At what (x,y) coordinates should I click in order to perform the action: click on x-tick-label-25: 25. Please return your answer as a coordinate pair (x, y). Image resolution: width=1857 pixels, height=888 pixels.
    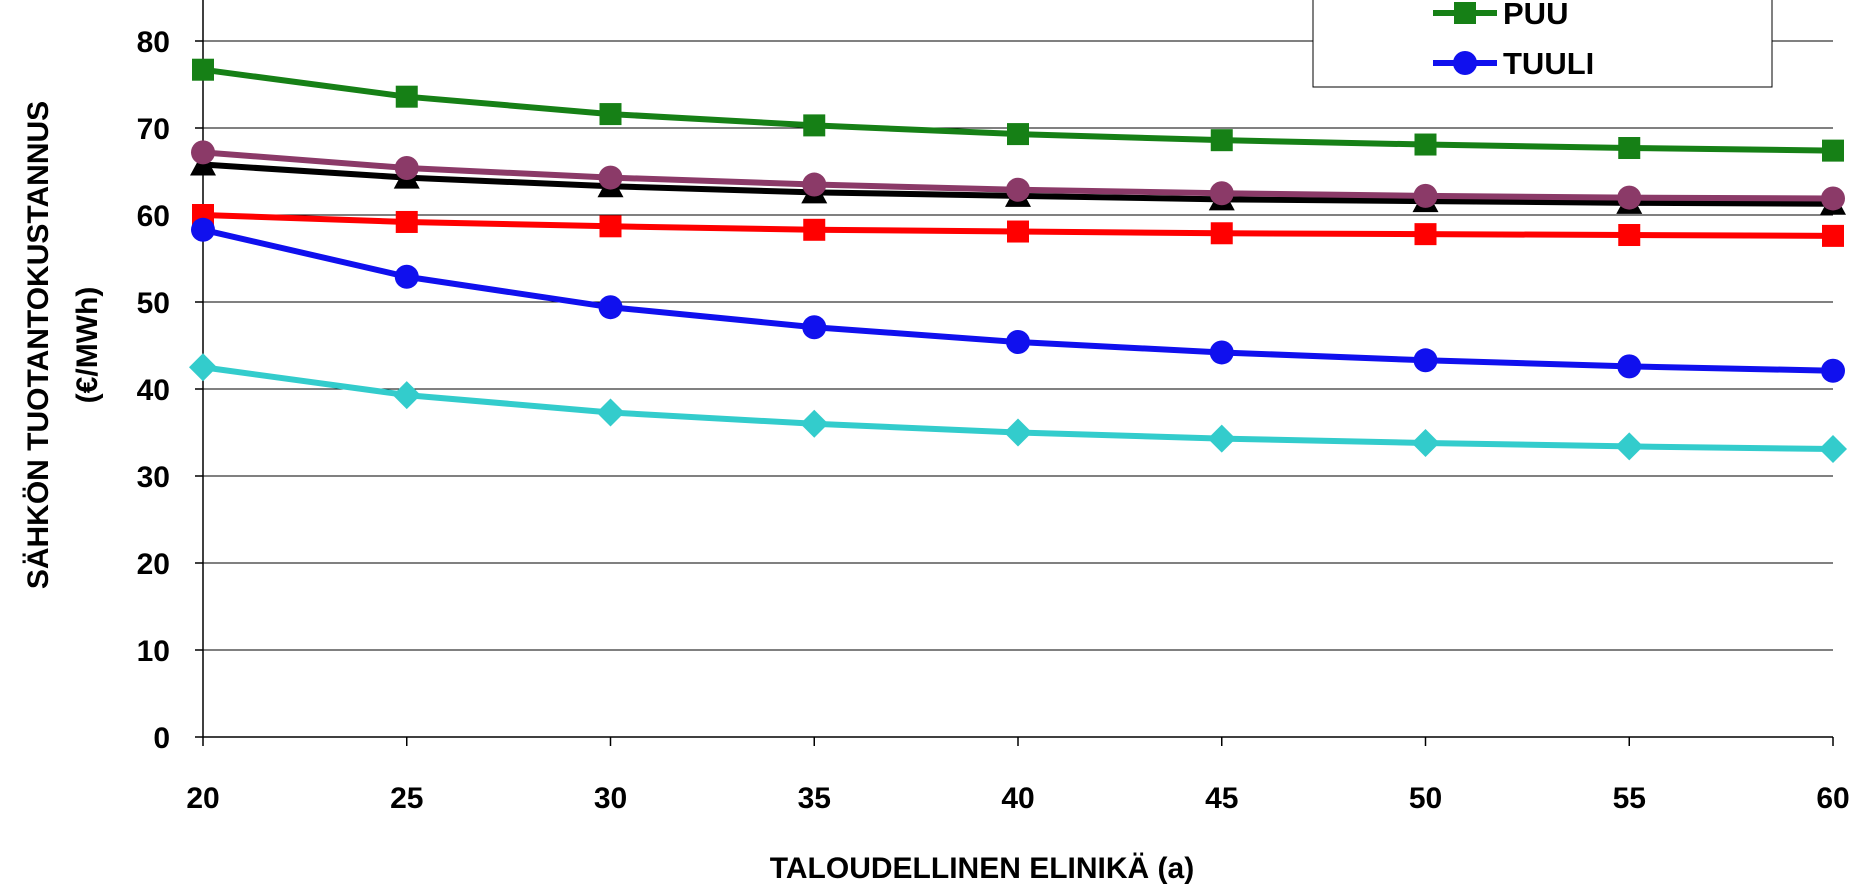
    Looking at the image, I should click on (406, 798).